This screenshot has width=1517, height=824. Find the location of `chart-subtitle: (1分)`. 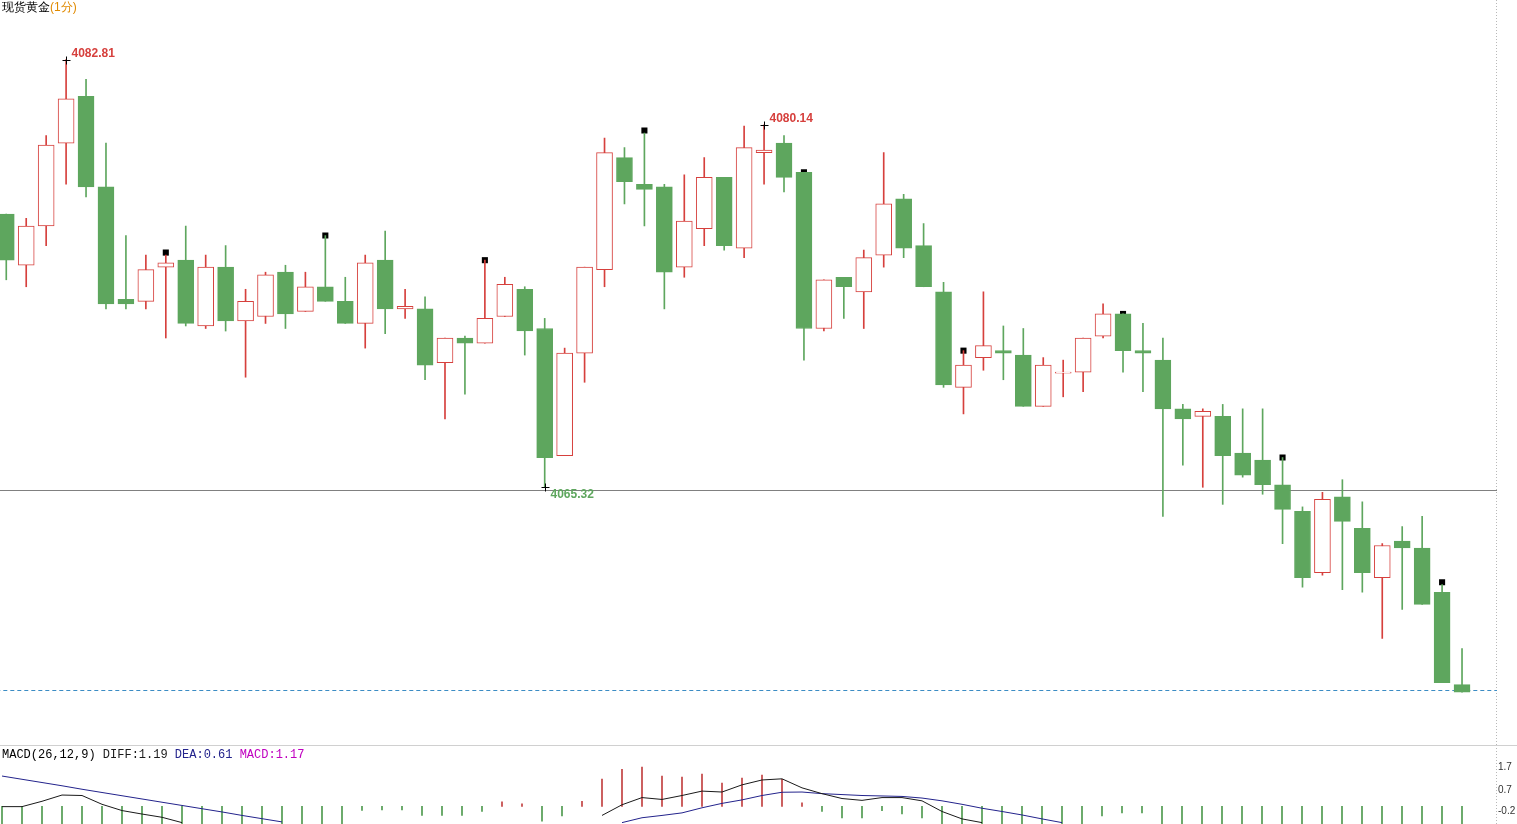

chart-subtitle: (1分) is located at coordinates (63, 7).